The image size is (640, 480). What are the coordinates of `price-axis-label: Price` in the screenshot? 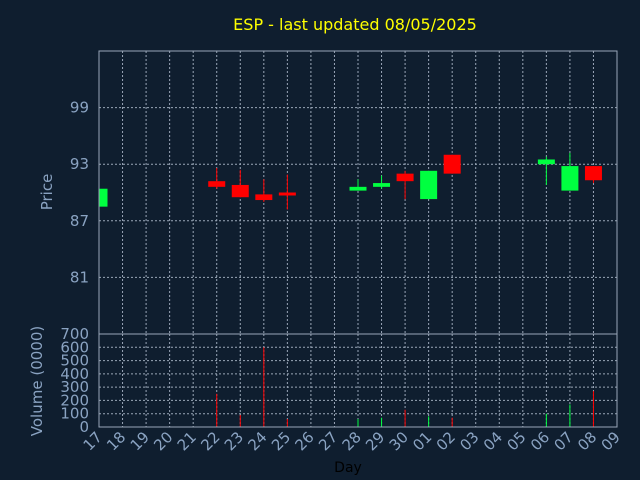 It's located at (47, 192).